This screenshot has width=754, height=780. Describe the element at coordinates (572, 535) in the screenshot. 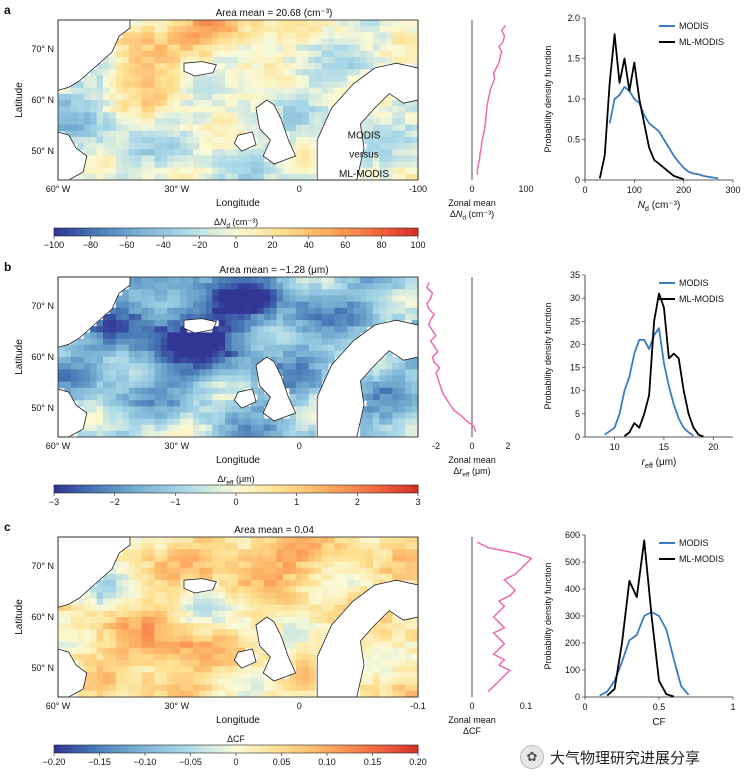

I see `pdf-ytick: 600` at that location.